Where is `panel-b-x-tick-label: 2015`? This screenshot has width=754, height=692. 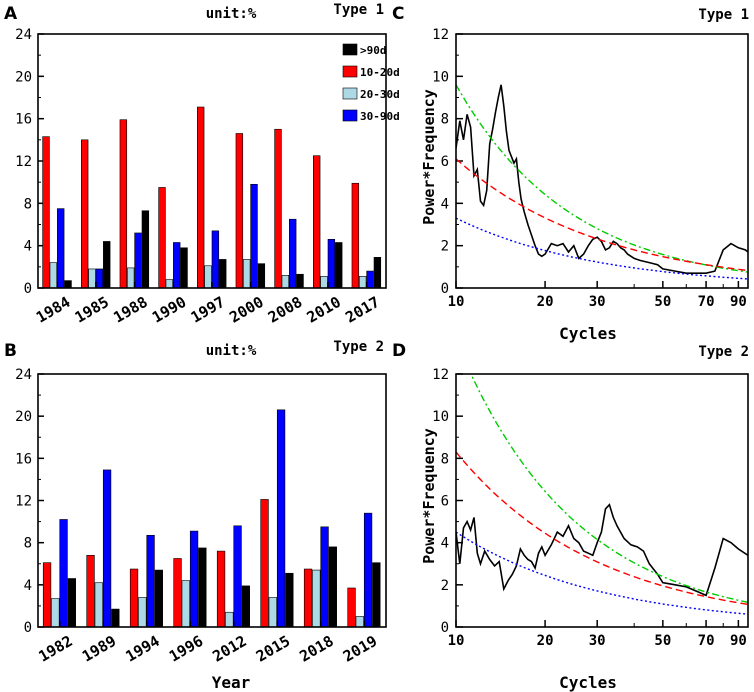 panel-b-x-tick-label: 2015 is located at coordinates (273, 649).